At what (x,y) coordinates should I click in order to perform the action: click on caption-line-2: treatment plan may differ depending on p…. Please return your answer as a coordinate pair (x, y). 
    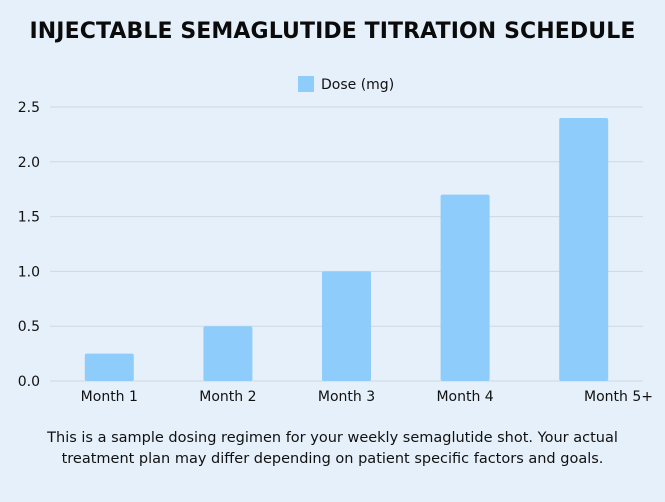
    Looking at the image, I should click on (332, 459).